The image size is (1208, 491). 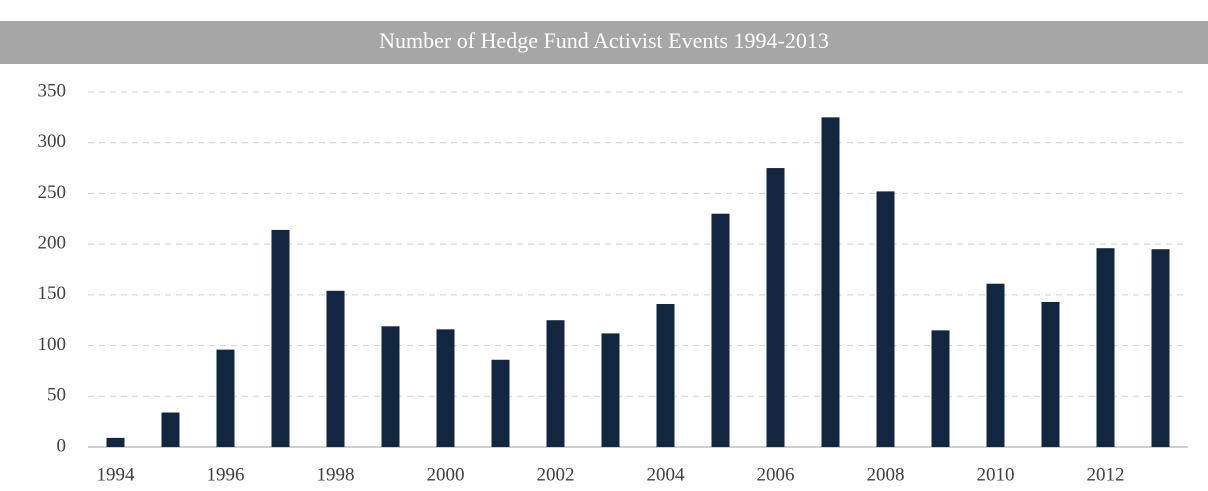 I want to click on y-tick-label: 0, so click(x=62, y=445).